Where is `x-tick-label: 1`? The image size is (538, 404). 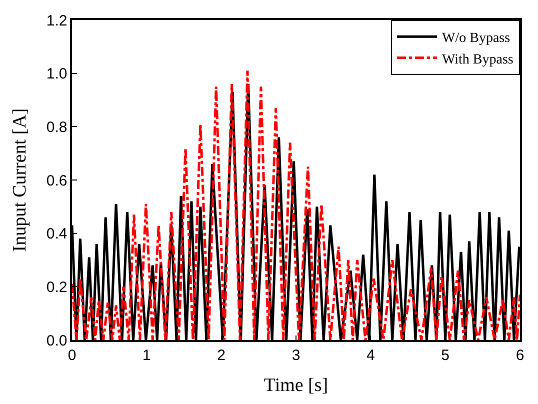 x-tick-label: 1 is located at coordinates (146, 355).